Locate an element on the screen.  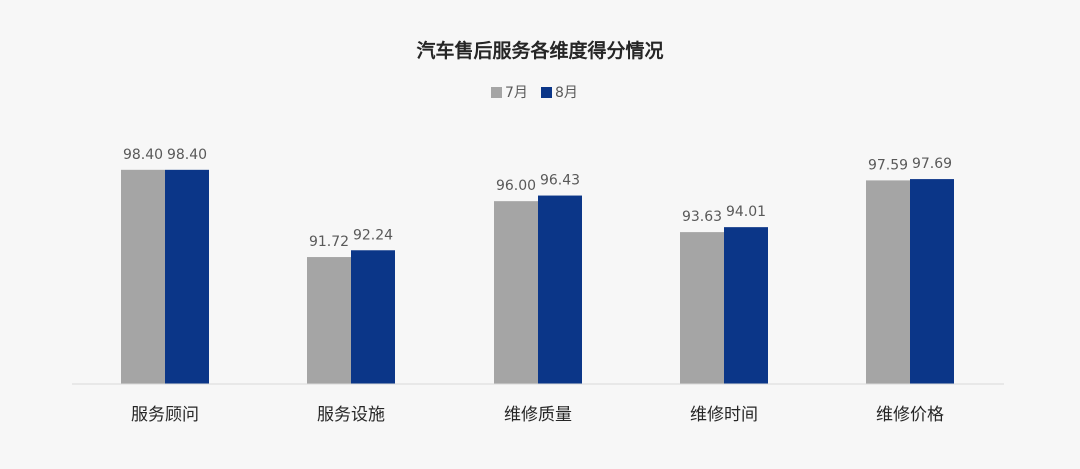
value-label-8-month-1: 92.24 is located at coordinates (373, 235).